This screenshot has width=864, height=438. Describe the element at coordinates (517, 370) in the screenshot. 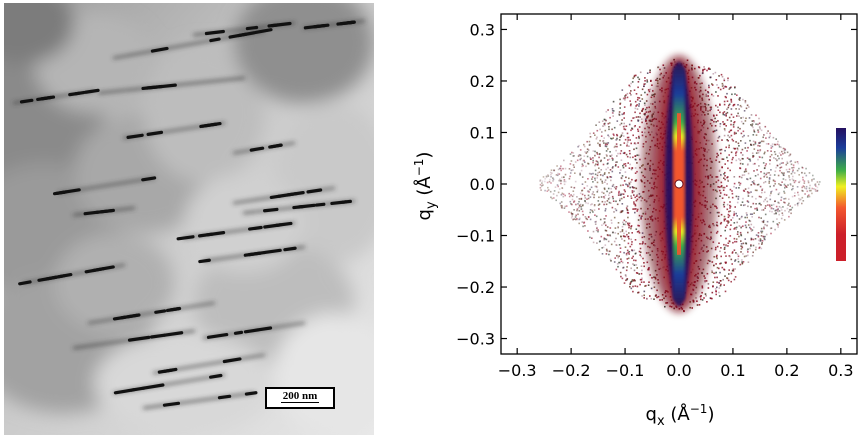

I see `x-tick-label: −0.3` at that location.